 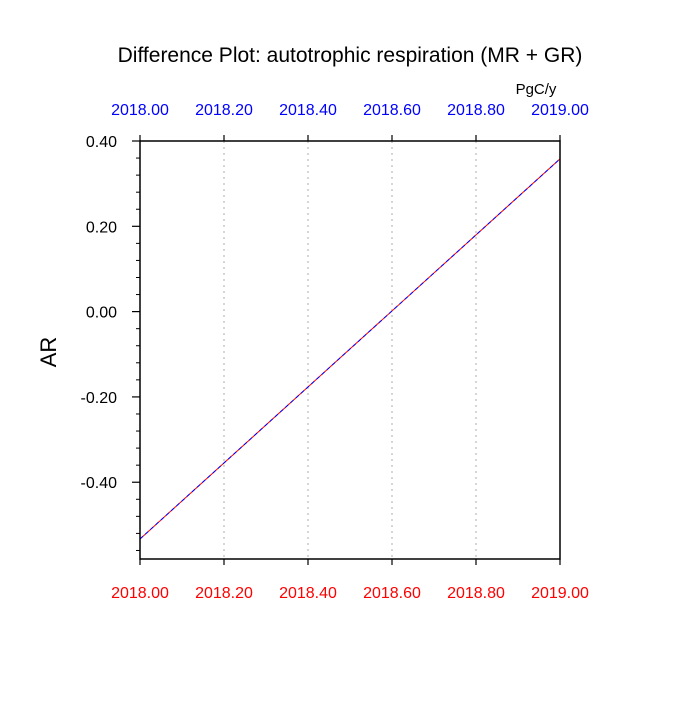 What do you see at coordinates (48, 352) in the screenshot?
I see `y-axis-label: AR` at bounding box center [48, 352].